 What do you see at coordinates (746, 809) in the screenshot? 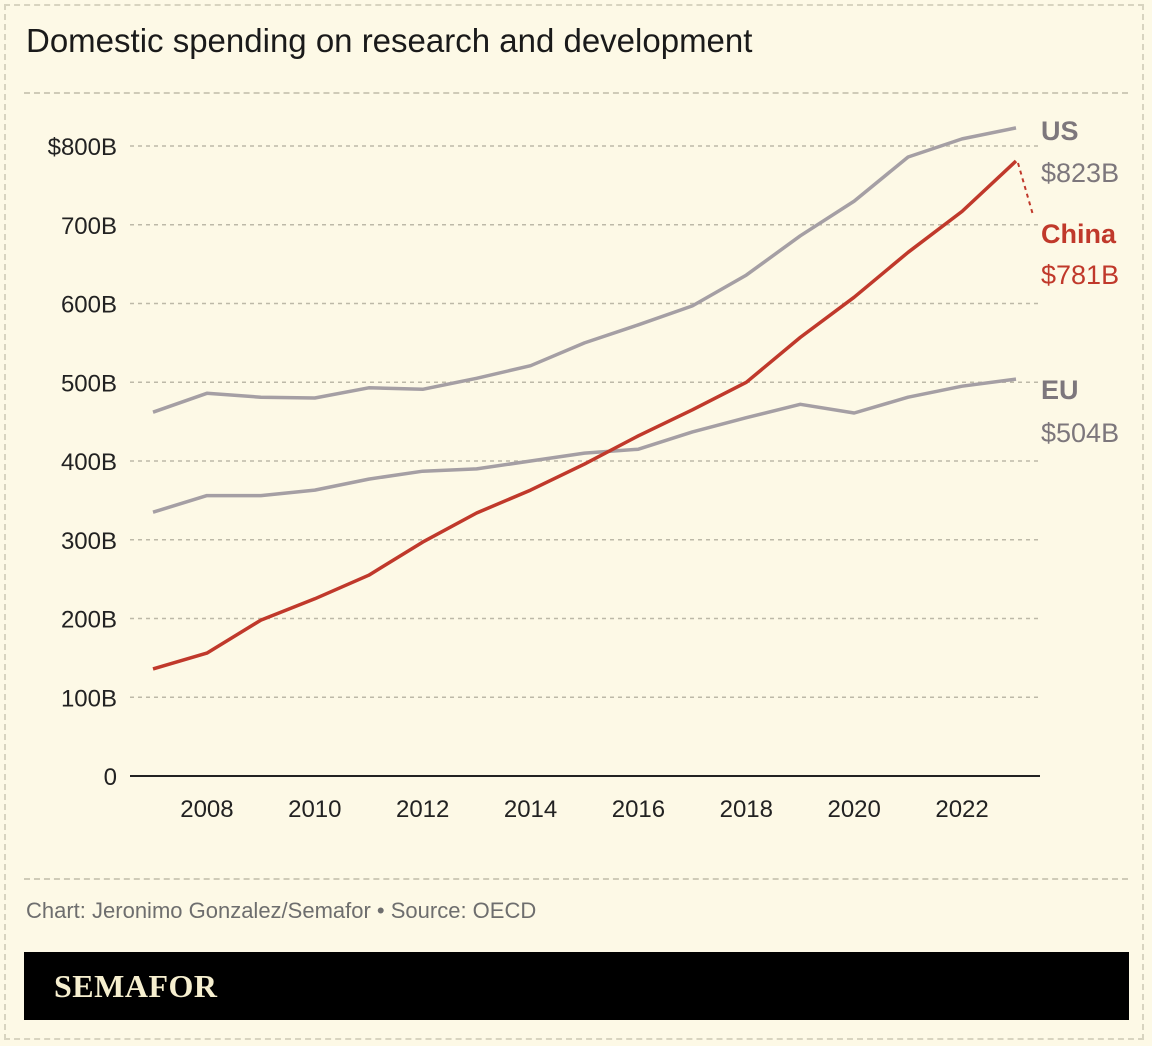
I see `x-tick-label: 2018` at bounding box center [746, 809].